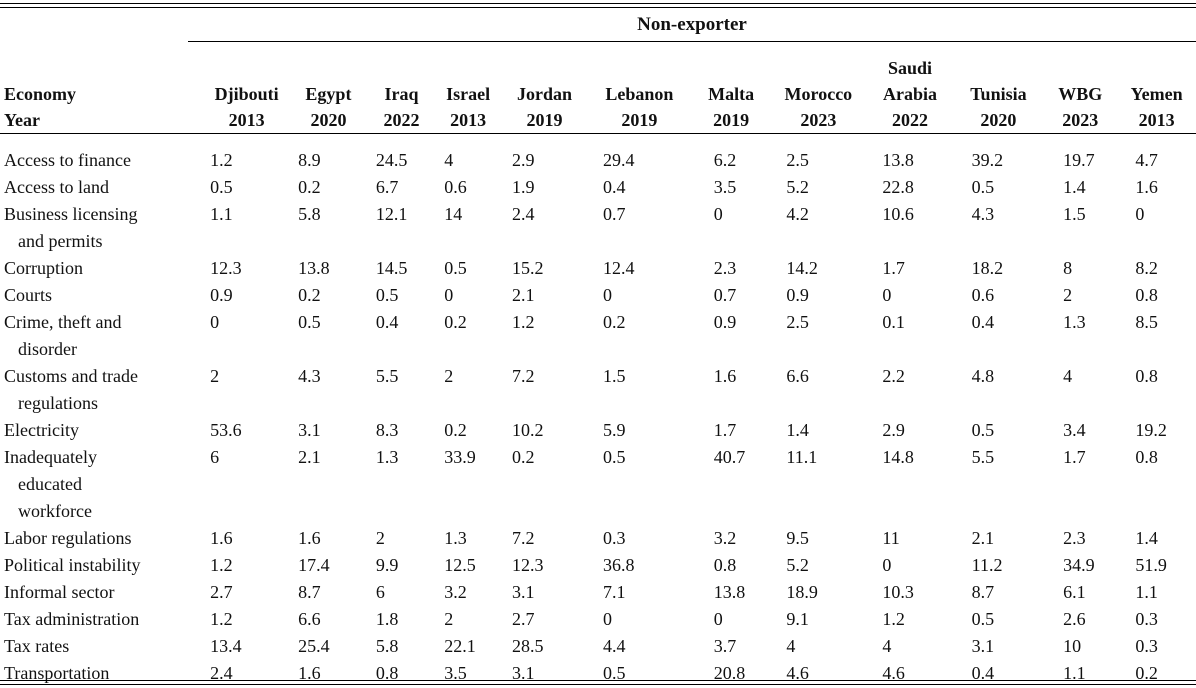 The width and height of the screenshot is (1196, 688). I want to click on country-name: Lebanon, so click(639, 94).